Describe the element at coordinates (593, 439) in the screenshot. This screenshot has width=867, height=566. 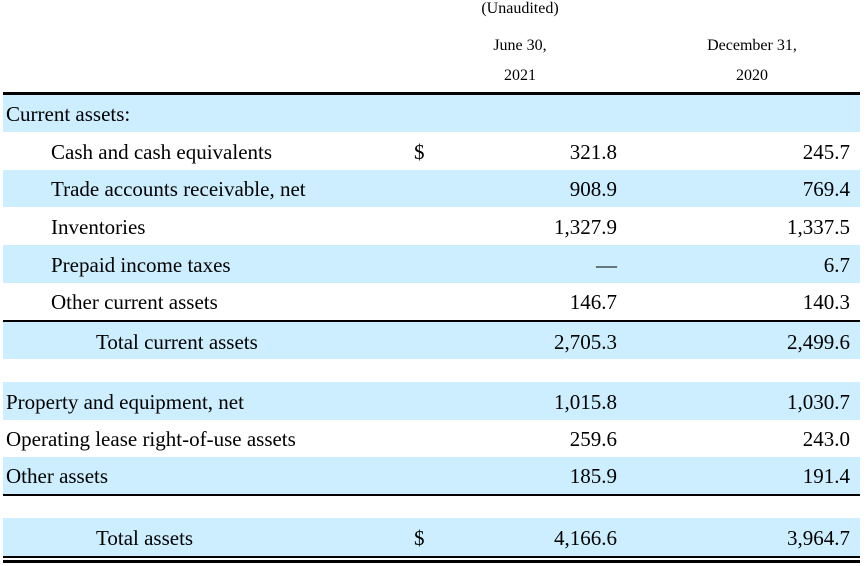
I see `value-2021: 259.6` at that location.